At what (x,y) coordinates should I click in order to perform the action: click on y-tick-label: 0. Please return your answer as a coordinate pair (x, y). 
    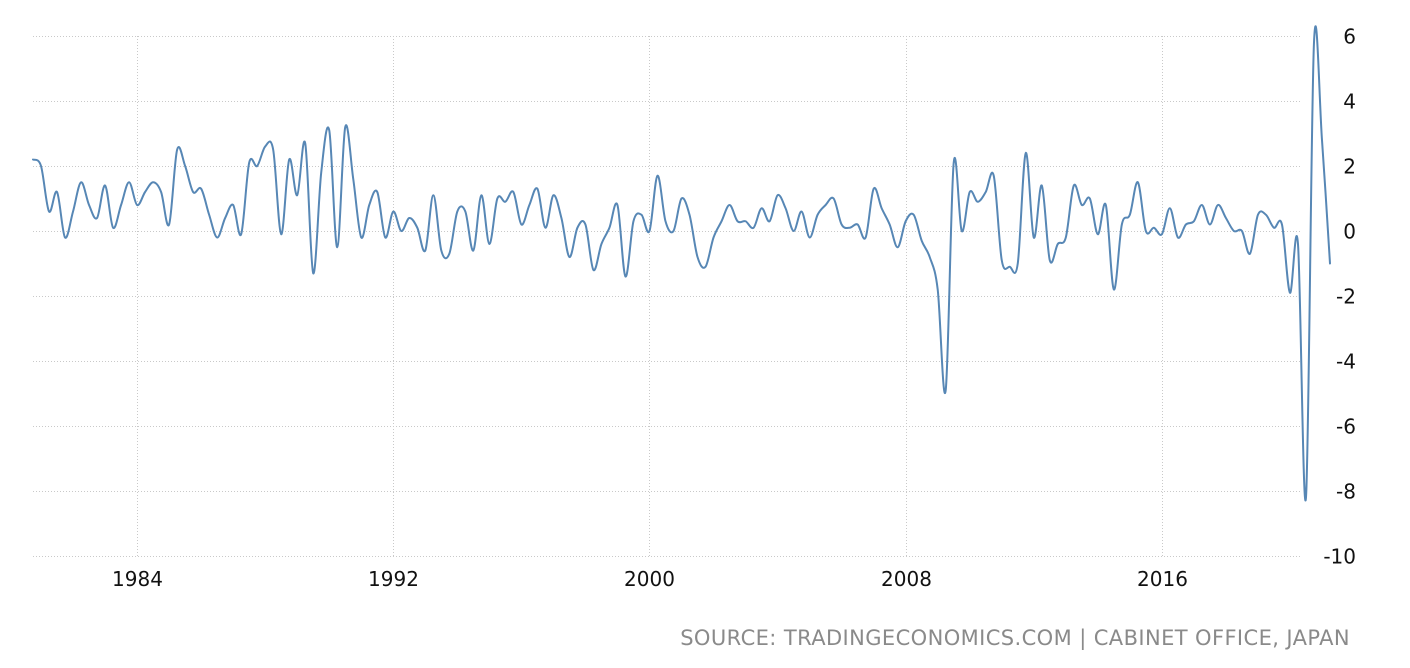
    Looking at the image, I should click on (1349, 232).